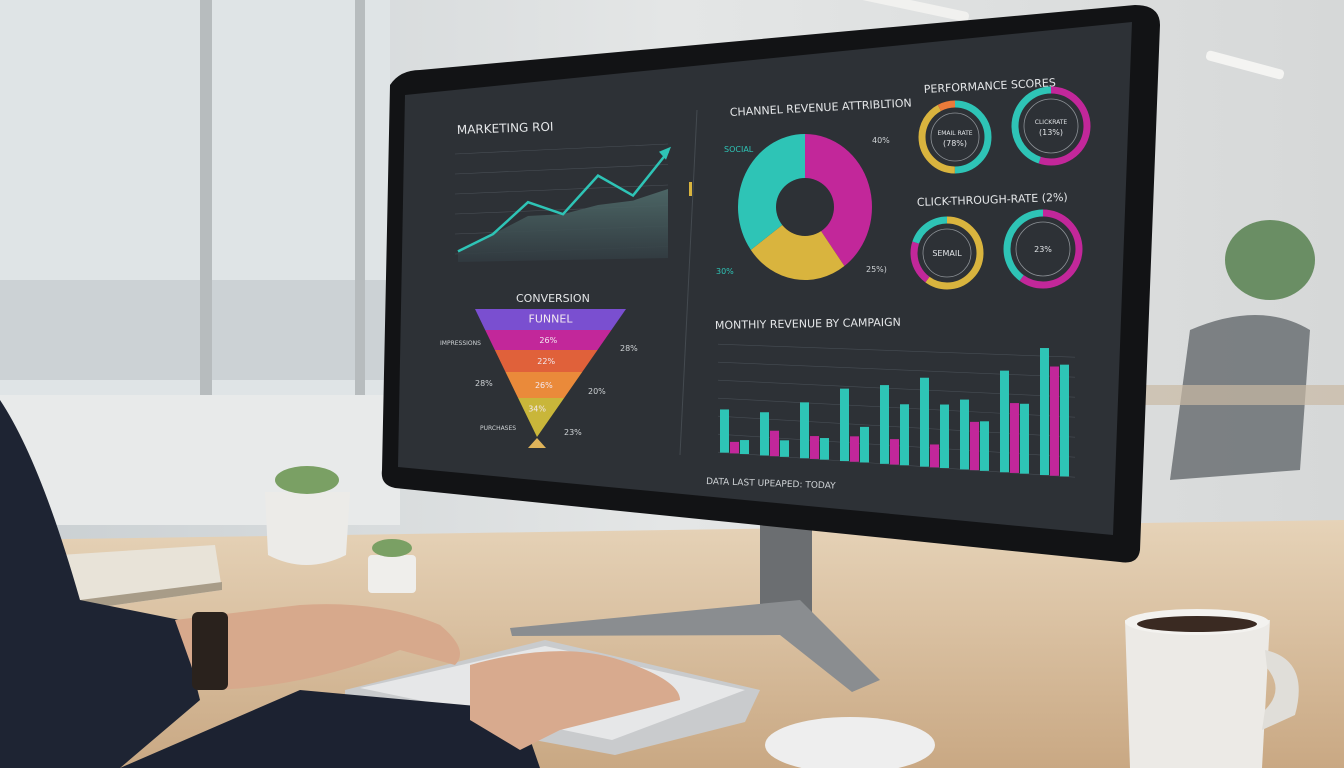  What do you see at coordinates (881, 140) in the screenshot?
I see `donut-label: 40%` at bounding box center [881, 140].